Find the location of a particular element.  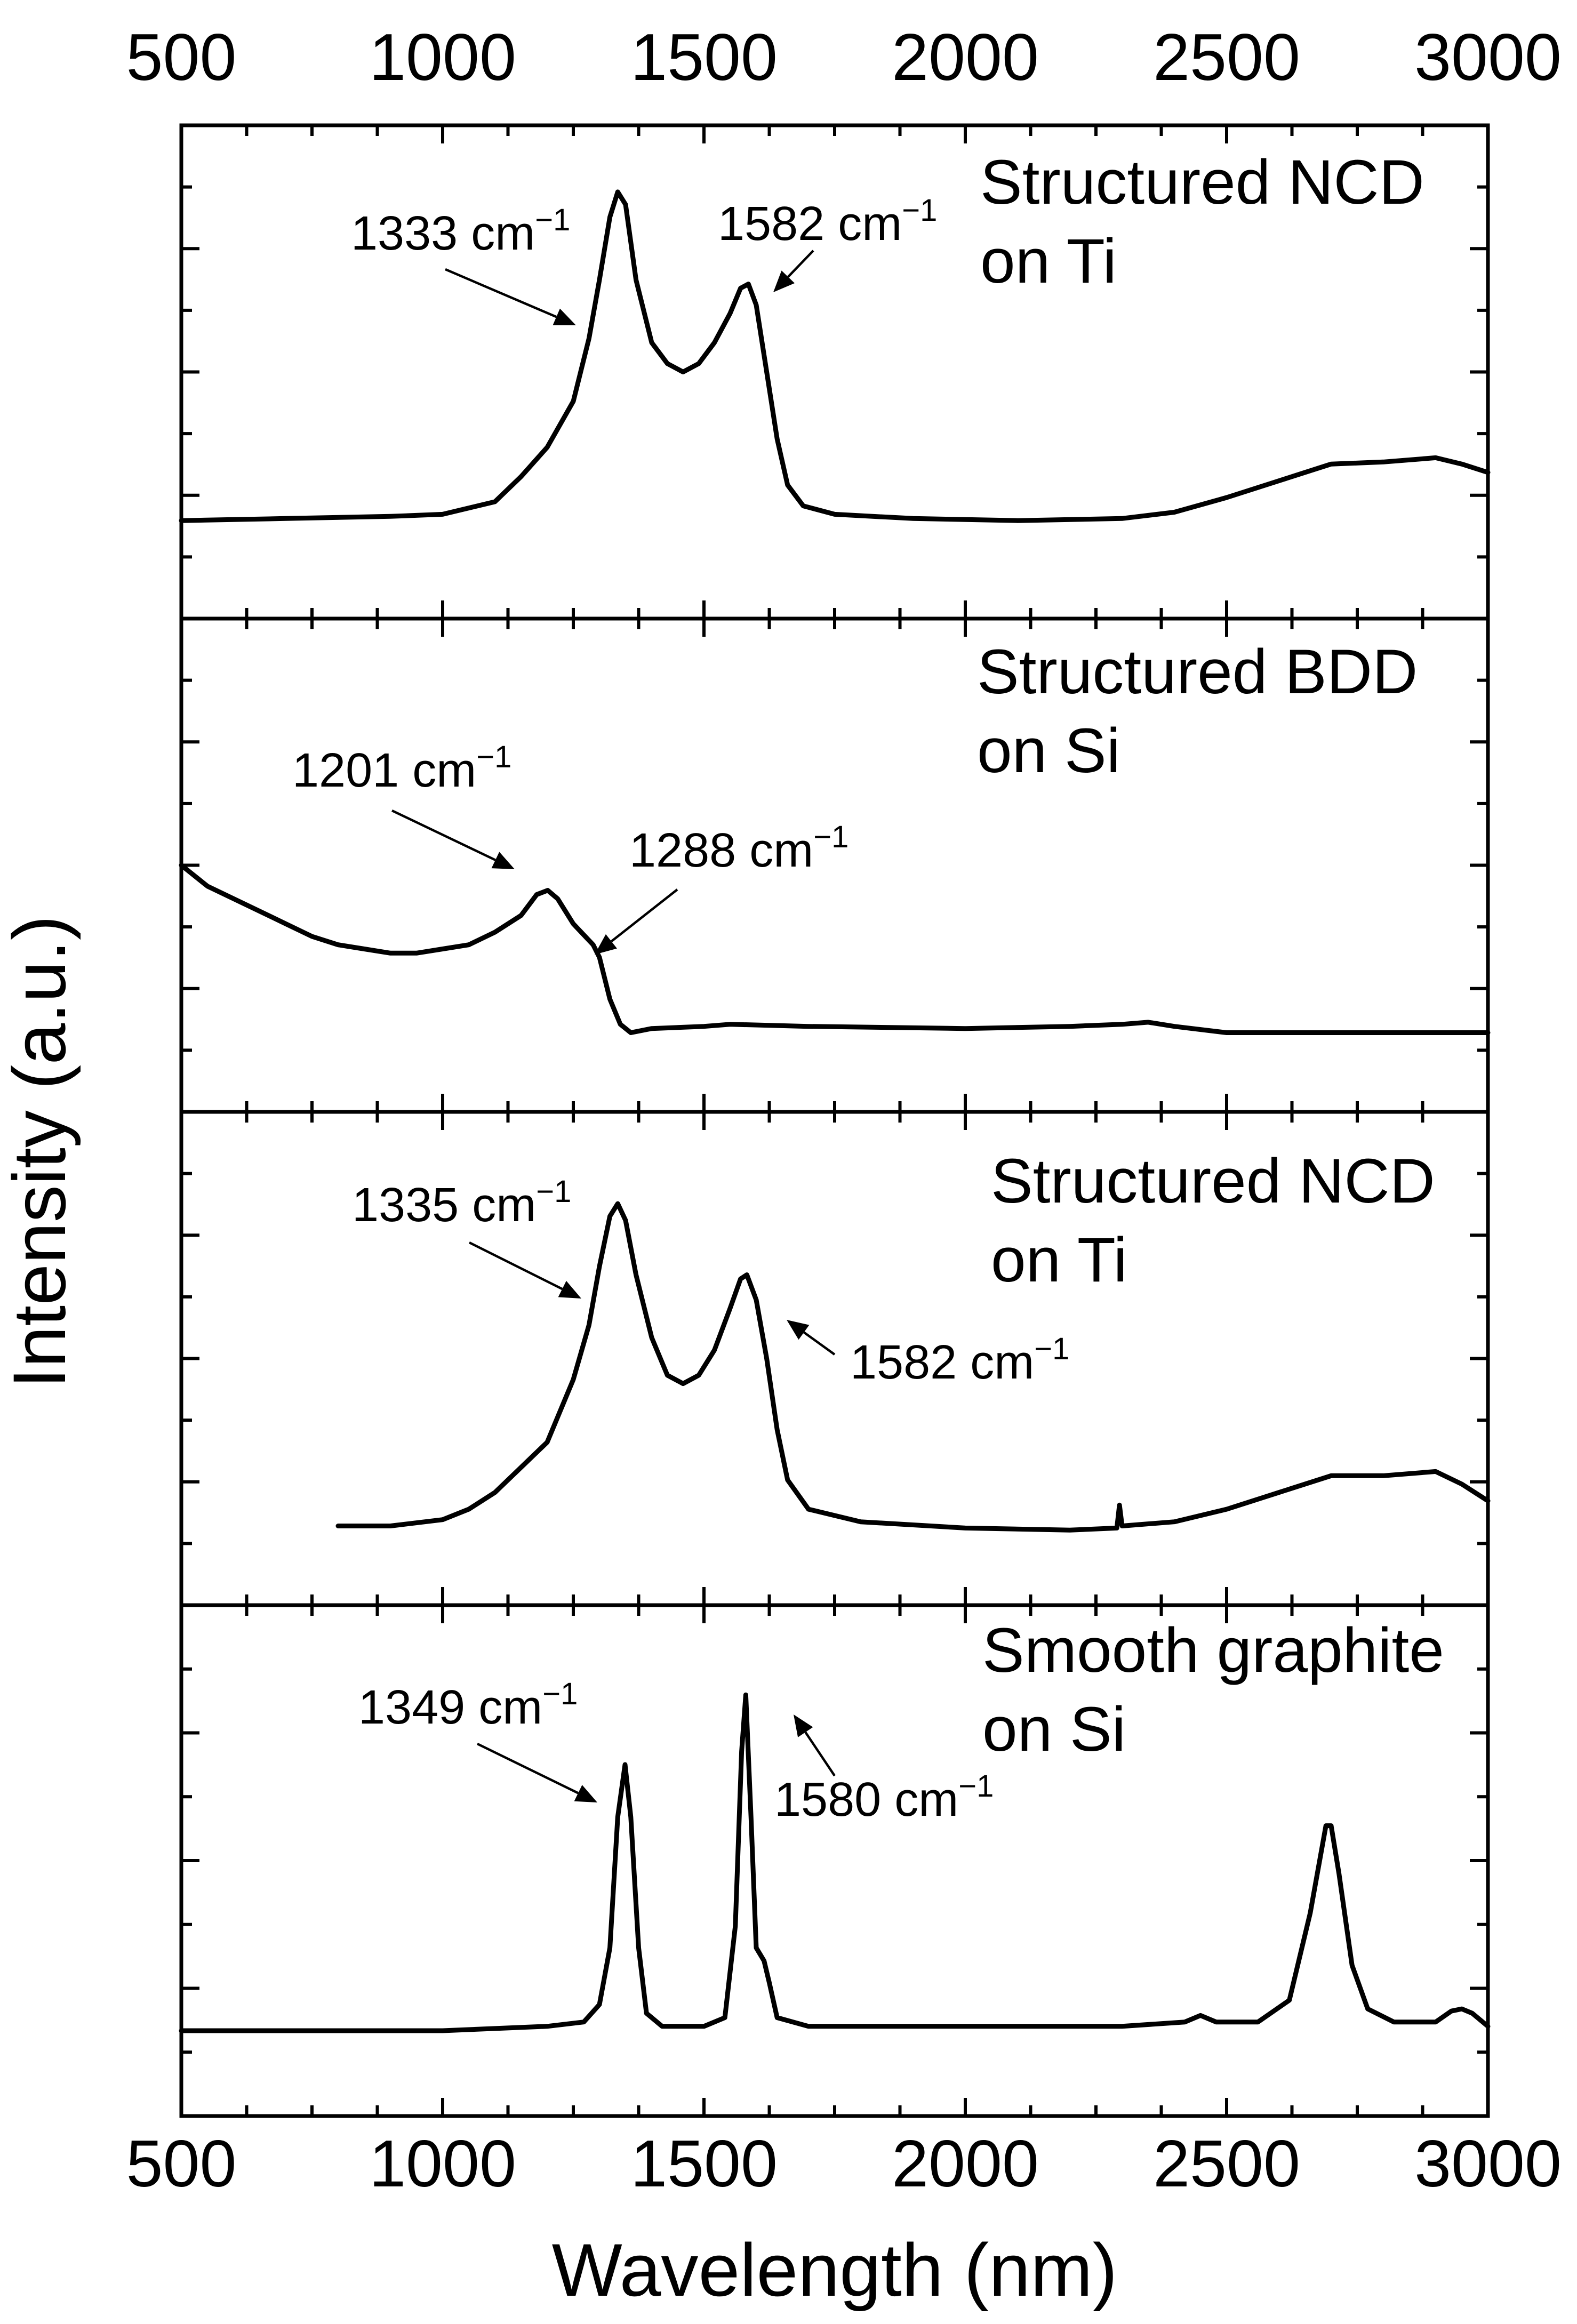

peak-label-panel2-1201: 1201 cm−1 is located at coordinates (401, 768).